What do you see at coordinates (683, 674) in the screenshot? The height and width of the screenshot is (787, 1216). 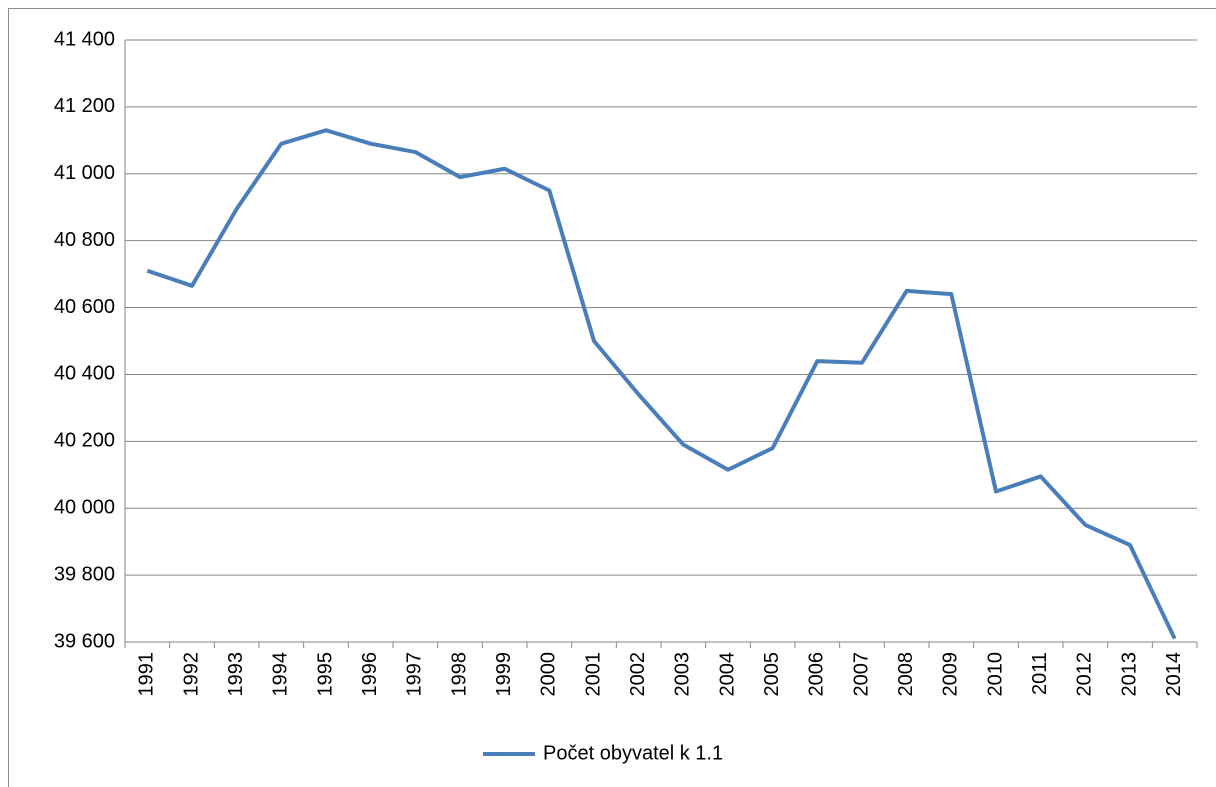 I see `x-tick-label: 2003` at bounding box center [683, 674].